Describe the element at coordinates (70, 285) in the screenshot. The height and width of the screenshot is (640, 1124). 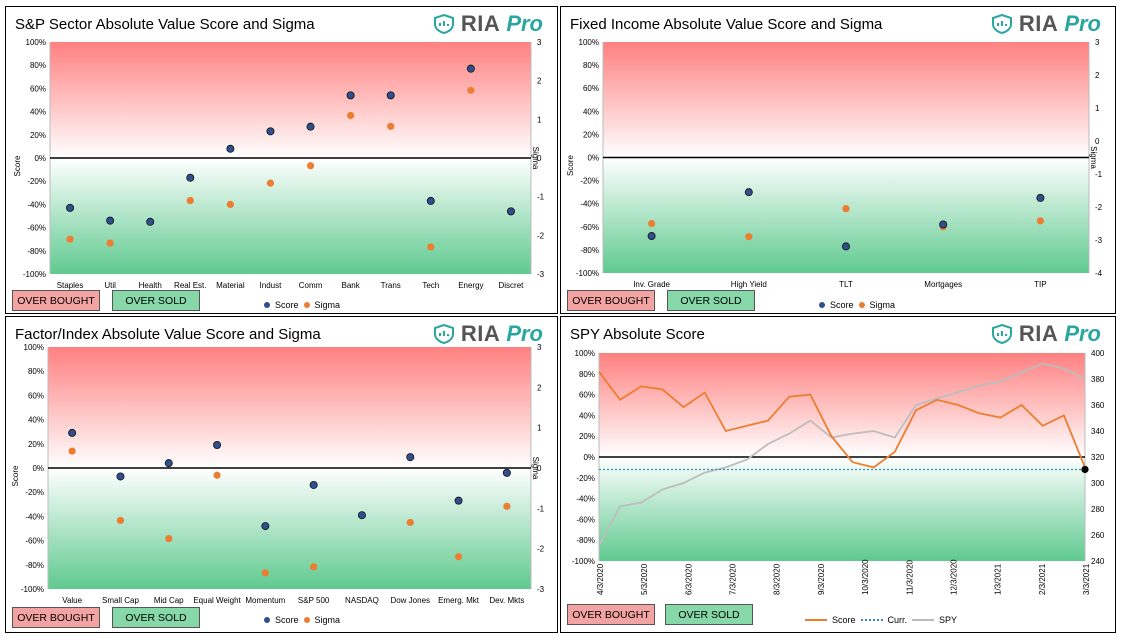
I see `x-tick-label: Staples` at that location.